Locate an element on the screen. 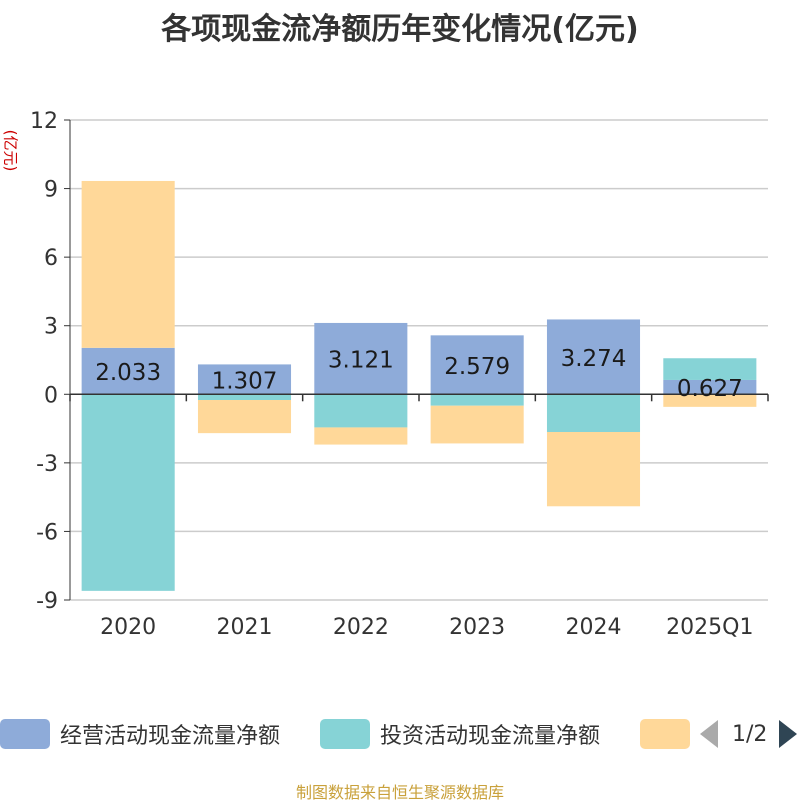 This screenshot has height=803, width=800. y-tick-label: 9 is located at coordinates (51, 190).